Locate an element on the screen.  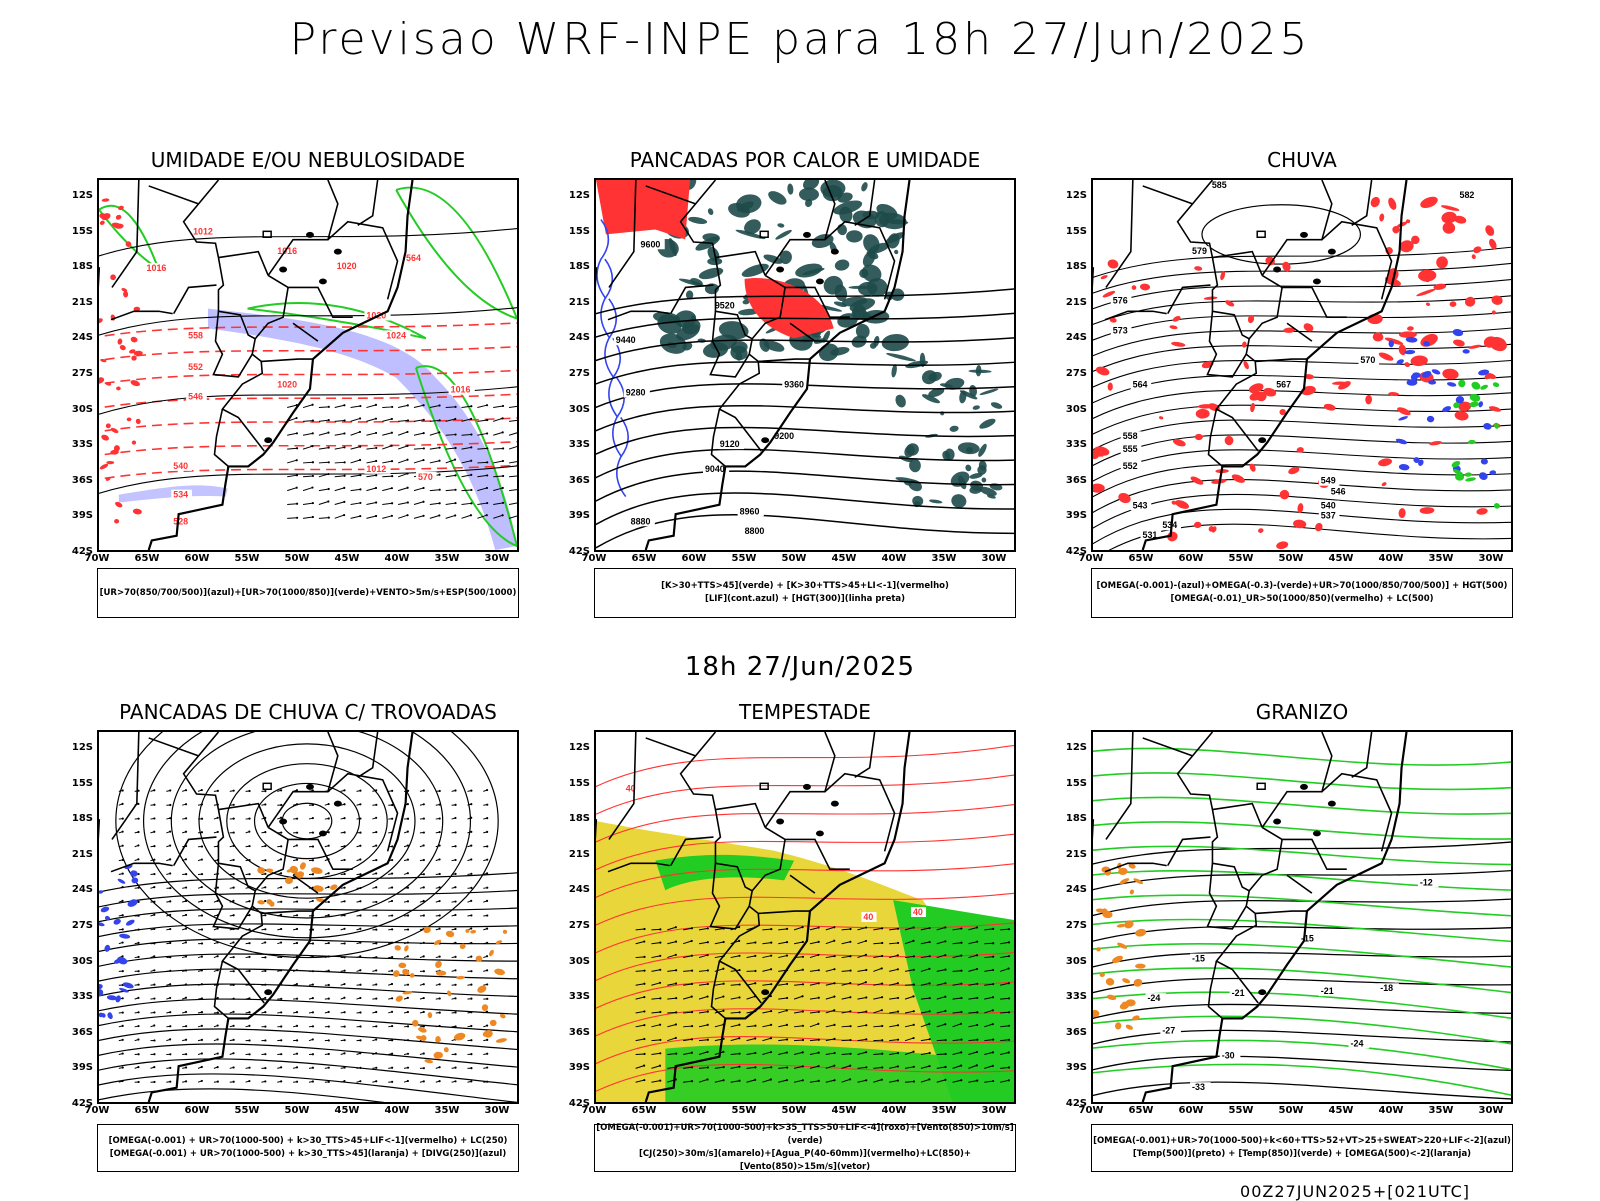
lon-tick-label: 70W is located at coordinates (97, 1110).